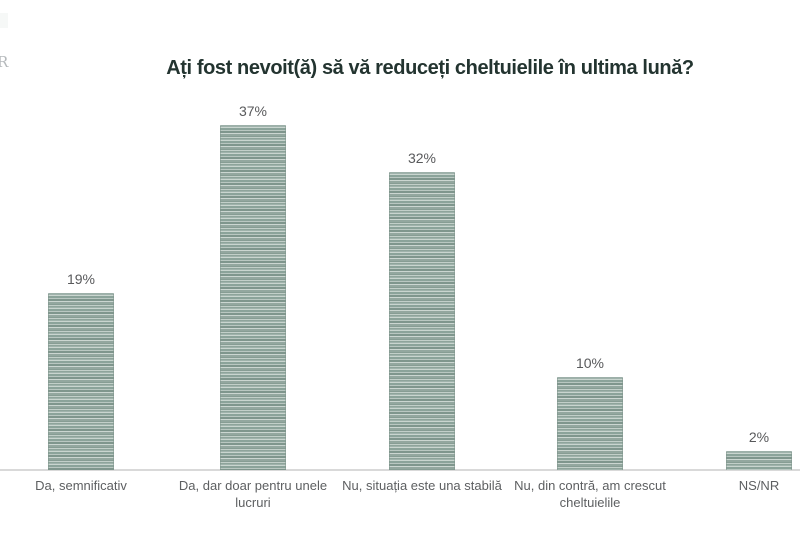  What do you see at coordinates (253, 111) in the screenshot?
I see `bar-value-label: 37%` at bounding box center [253, 111].